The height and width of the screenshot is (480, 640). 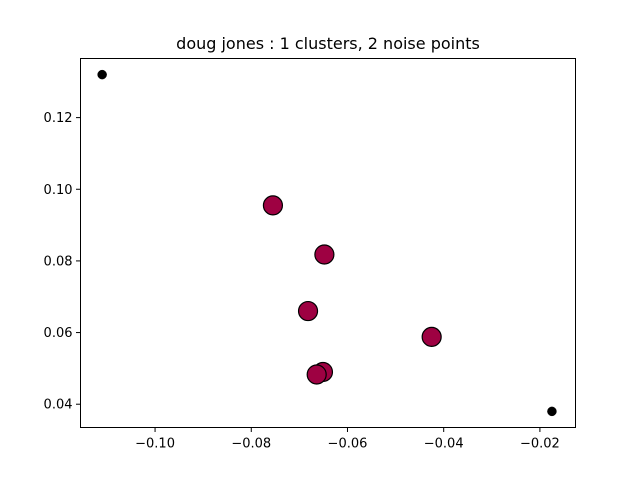 I want to click on x-tick-label: −0.04, so click(x=444, y=444).